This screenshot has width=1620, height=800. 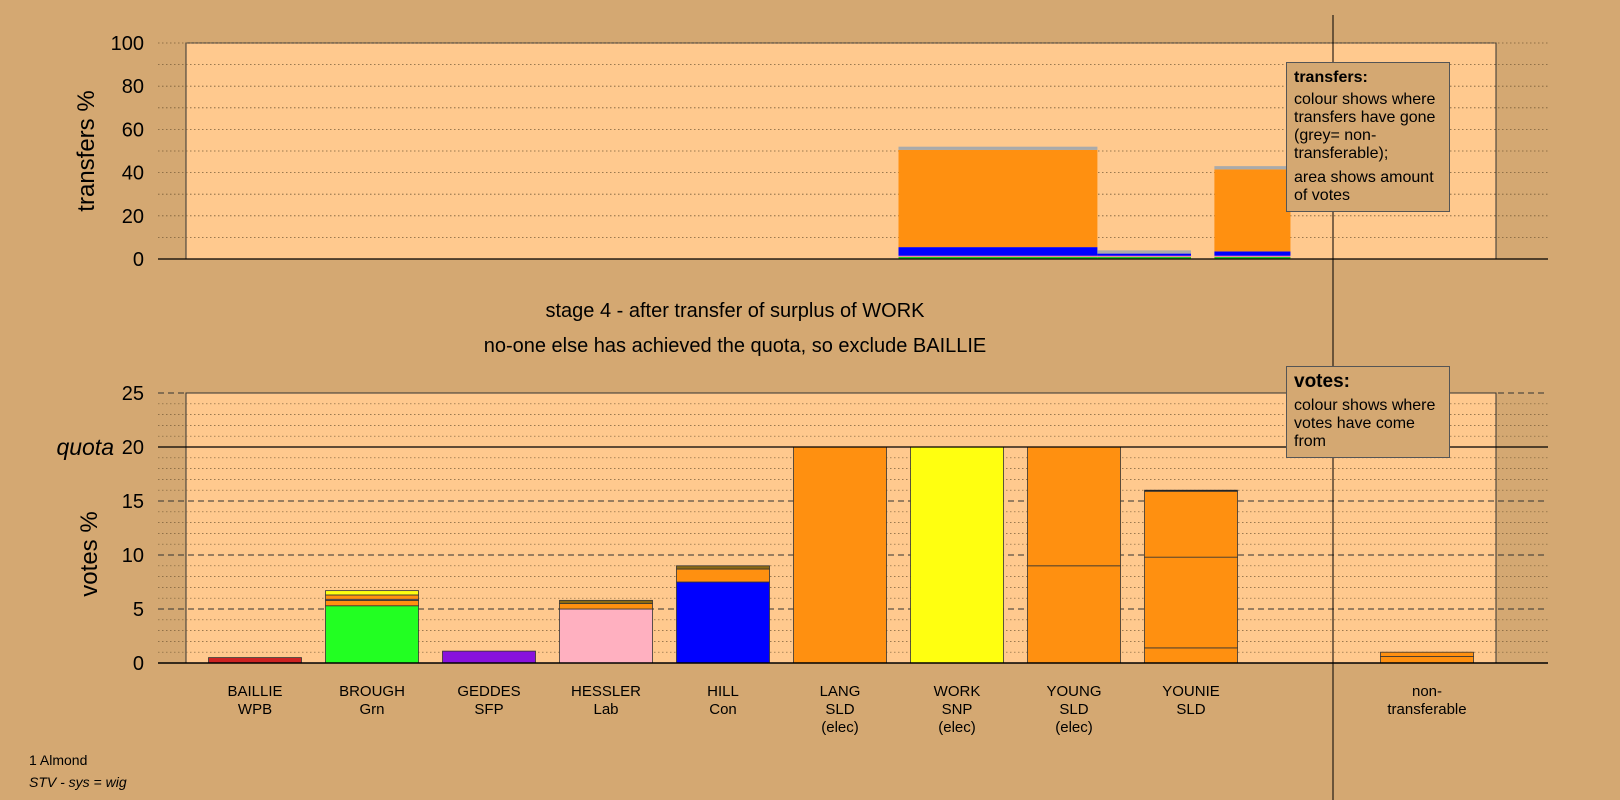 I want to click on nontransferable-label: transferable, so click(x=1426, y=709).